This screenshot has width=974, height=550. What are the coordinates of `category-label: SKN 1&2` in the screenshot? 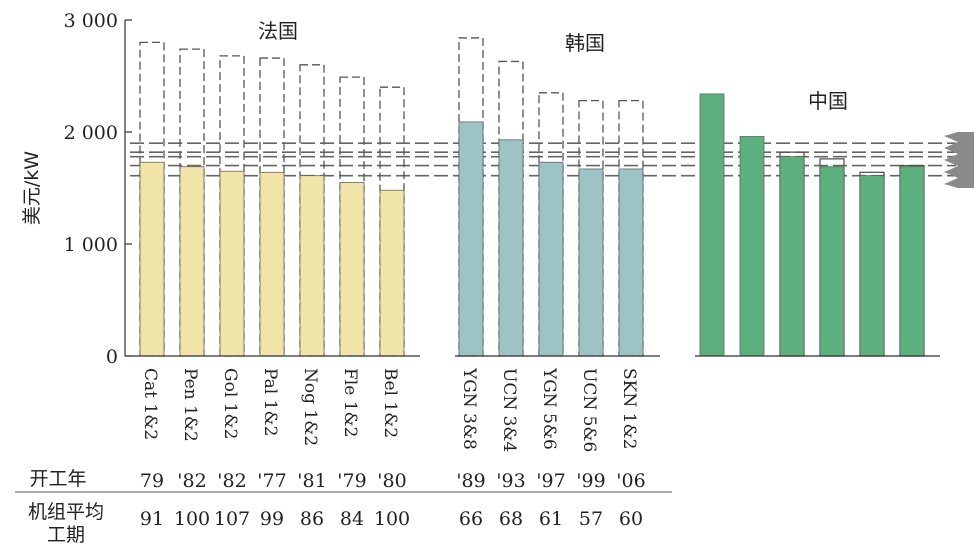 It's located at (629, 408).